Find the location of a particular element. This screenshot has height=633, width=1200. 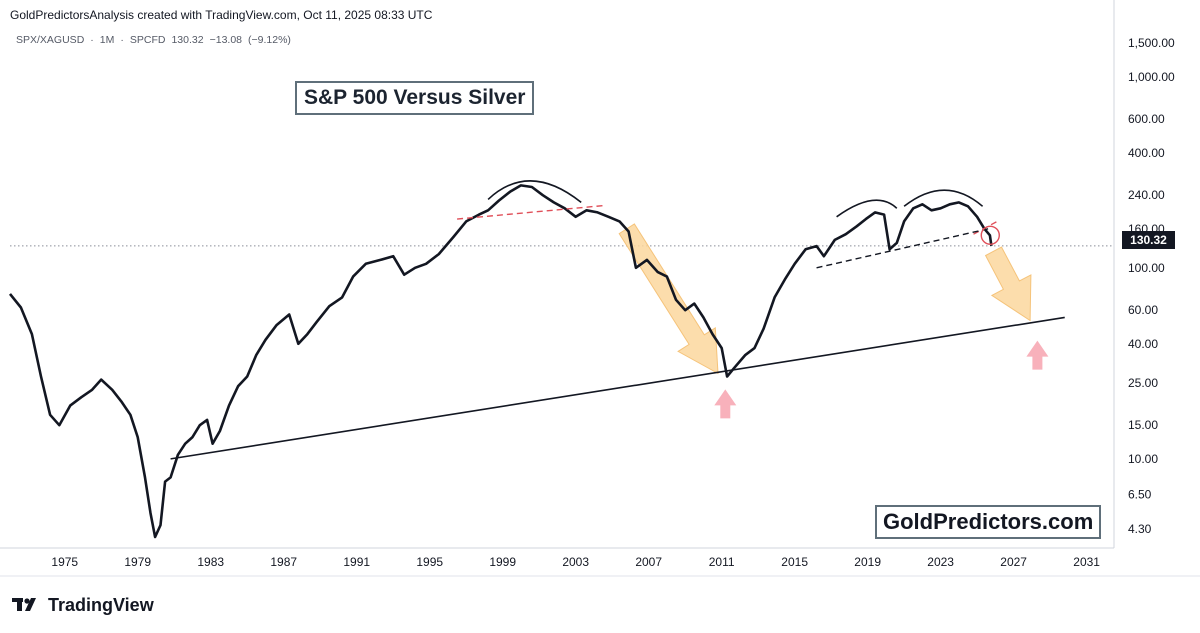

x-tick-label: 2015 is located at coordinates (794, 562).